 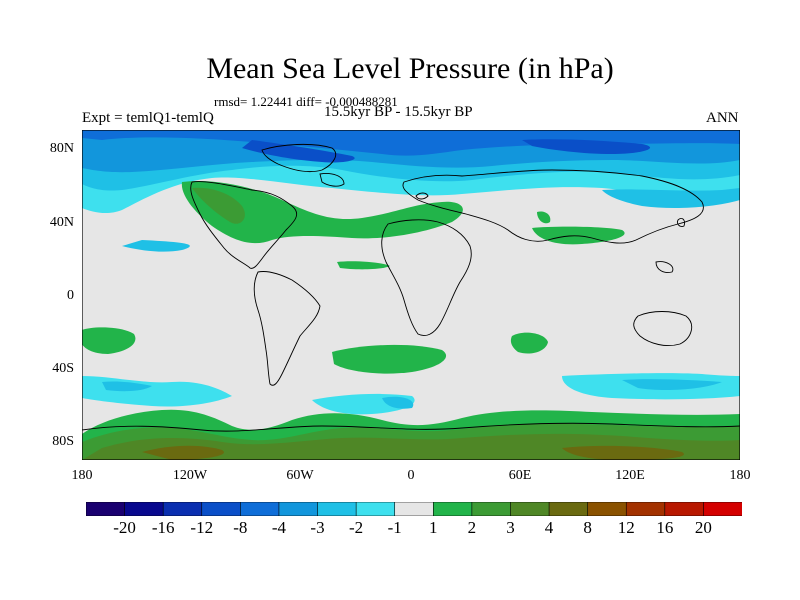 What do you see at coordinates (202, 527) in the screenshot?
I see `colorbar-label: -12` at bounding box center [202, 527].